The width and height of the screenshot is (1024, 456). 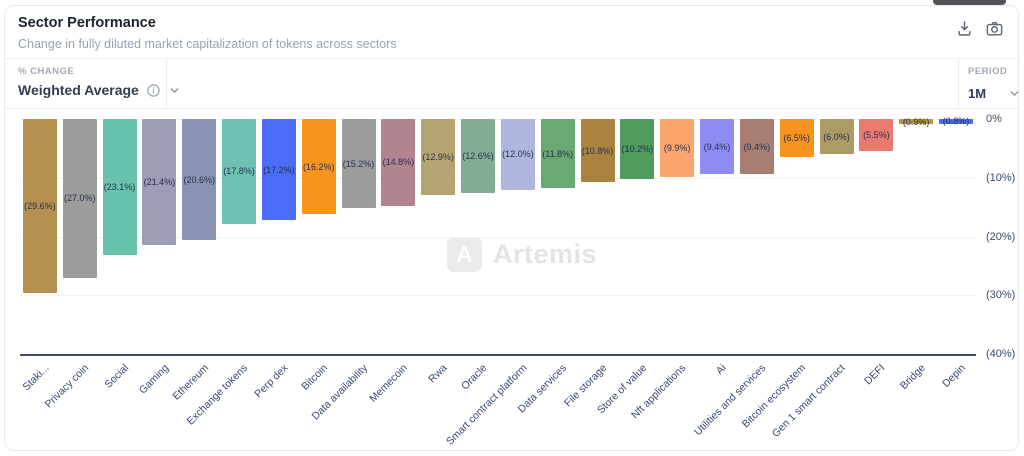 What do you see at coordinates (1001, 295) in the screenshot?
I see `y-axis-tick-label: (30%)` at bounding box center [1001, 295].